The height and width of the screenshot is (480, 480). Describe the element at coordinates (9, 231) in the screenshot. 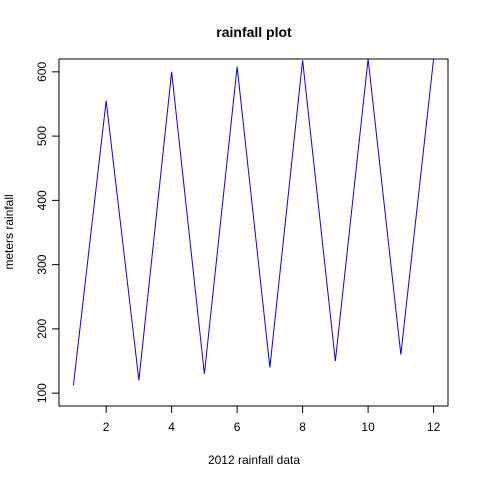

I see `y-axis-label: meters rainfall` at that location.